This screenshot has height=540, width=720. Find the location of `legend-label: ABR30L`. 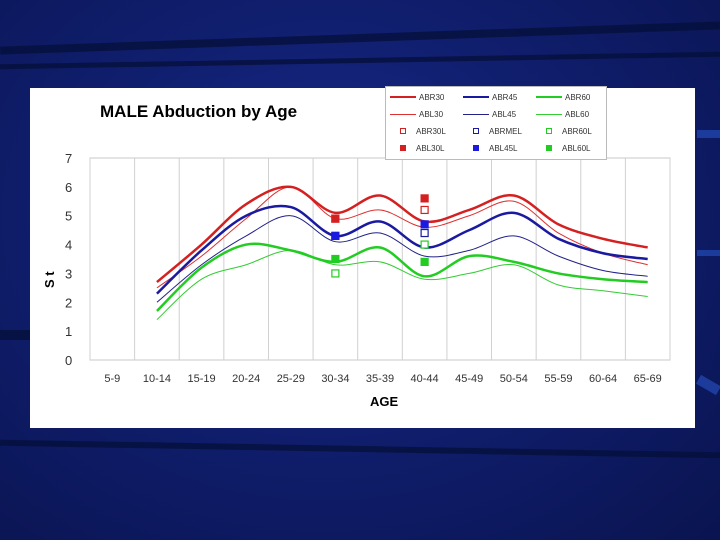

legend-label: ABR30L is located at coordinates (431, 131).